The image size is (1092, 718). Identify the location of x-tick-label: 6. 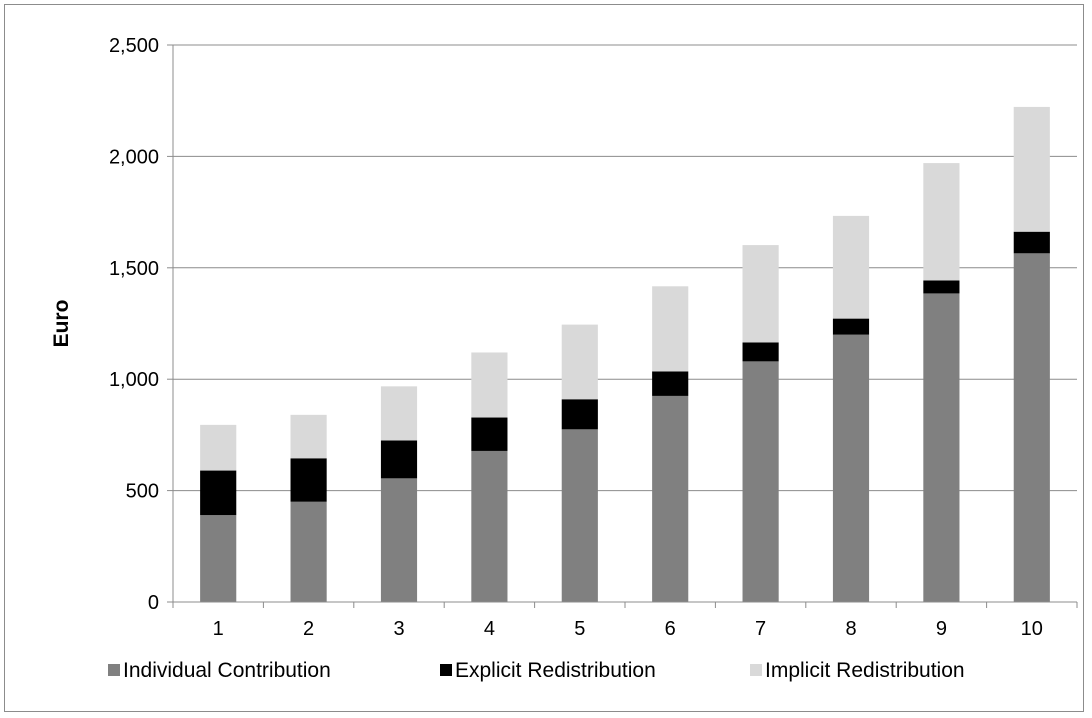
(670, 629).